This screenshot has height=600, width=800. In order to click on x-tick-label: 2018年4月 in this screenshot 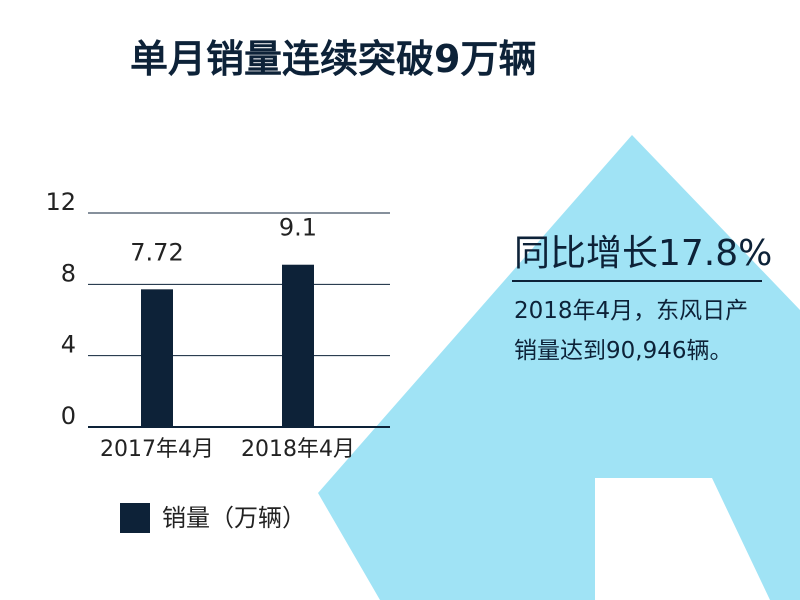, I will do `click(298, 449)`.